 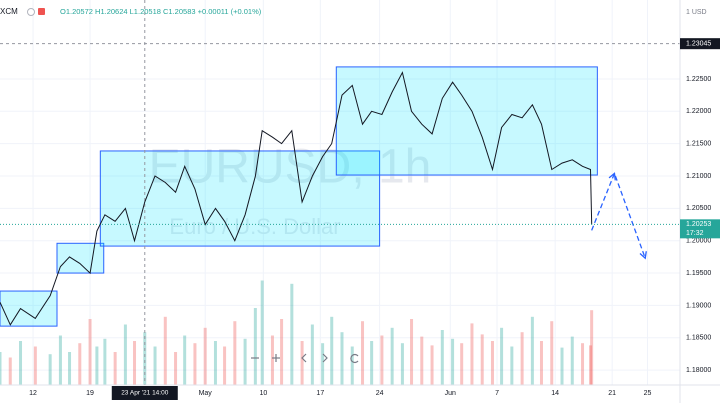 What do you see at coordinates (497, 393) in the screenshot?
I see `x-tick-label: 7` at bounding box center [497, 393].